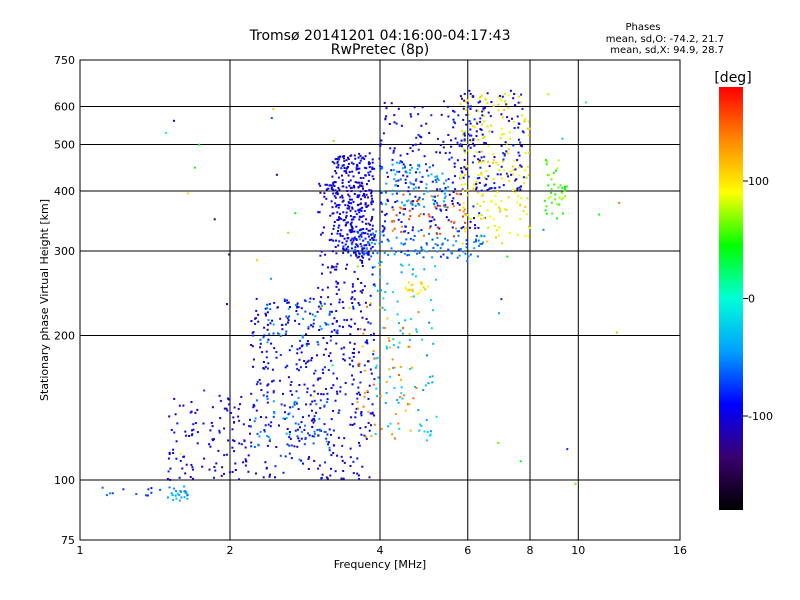  What do you see at coordinates (44, 300) in the screenshot?
I see `y-axis-label: Stationary phase Virtual Height [km]` at bounding box center [44, 300].